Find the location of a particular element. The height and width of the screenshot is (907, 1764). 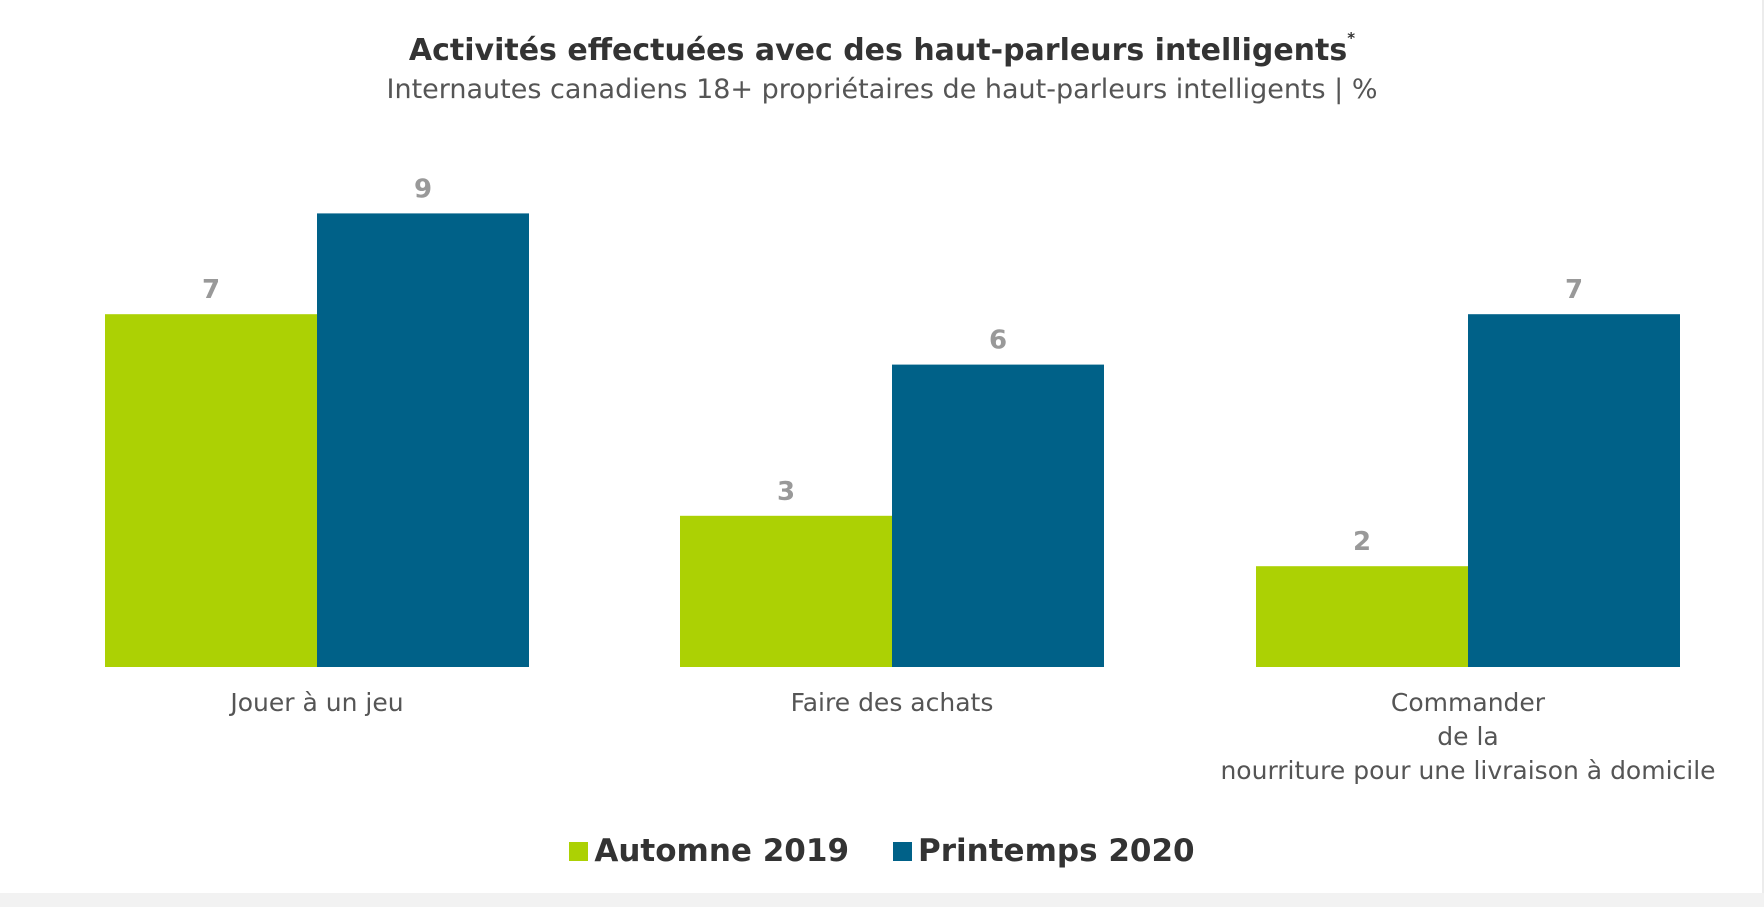

value-label-jouer-a-un-jeu-printemps-2020: 9 is located at coordinates (423, 189).